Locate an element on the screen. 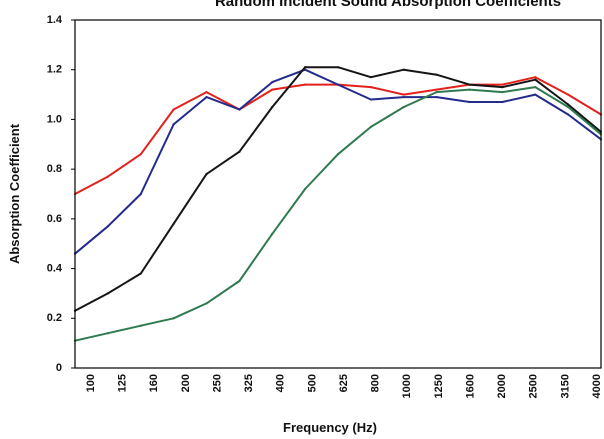  y-tick-label: 0.2 is located at coordinates (54, 318).